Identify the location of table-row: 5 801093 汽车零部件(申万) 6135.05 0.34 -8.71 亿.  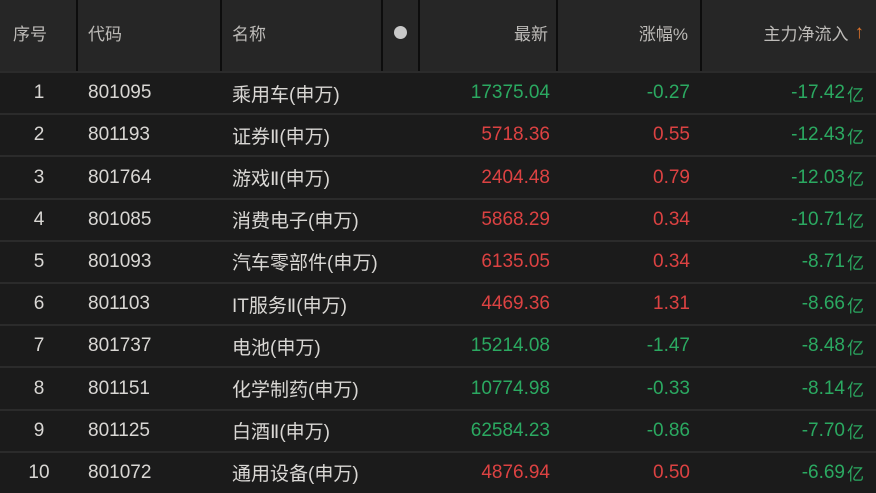
(438, 261).